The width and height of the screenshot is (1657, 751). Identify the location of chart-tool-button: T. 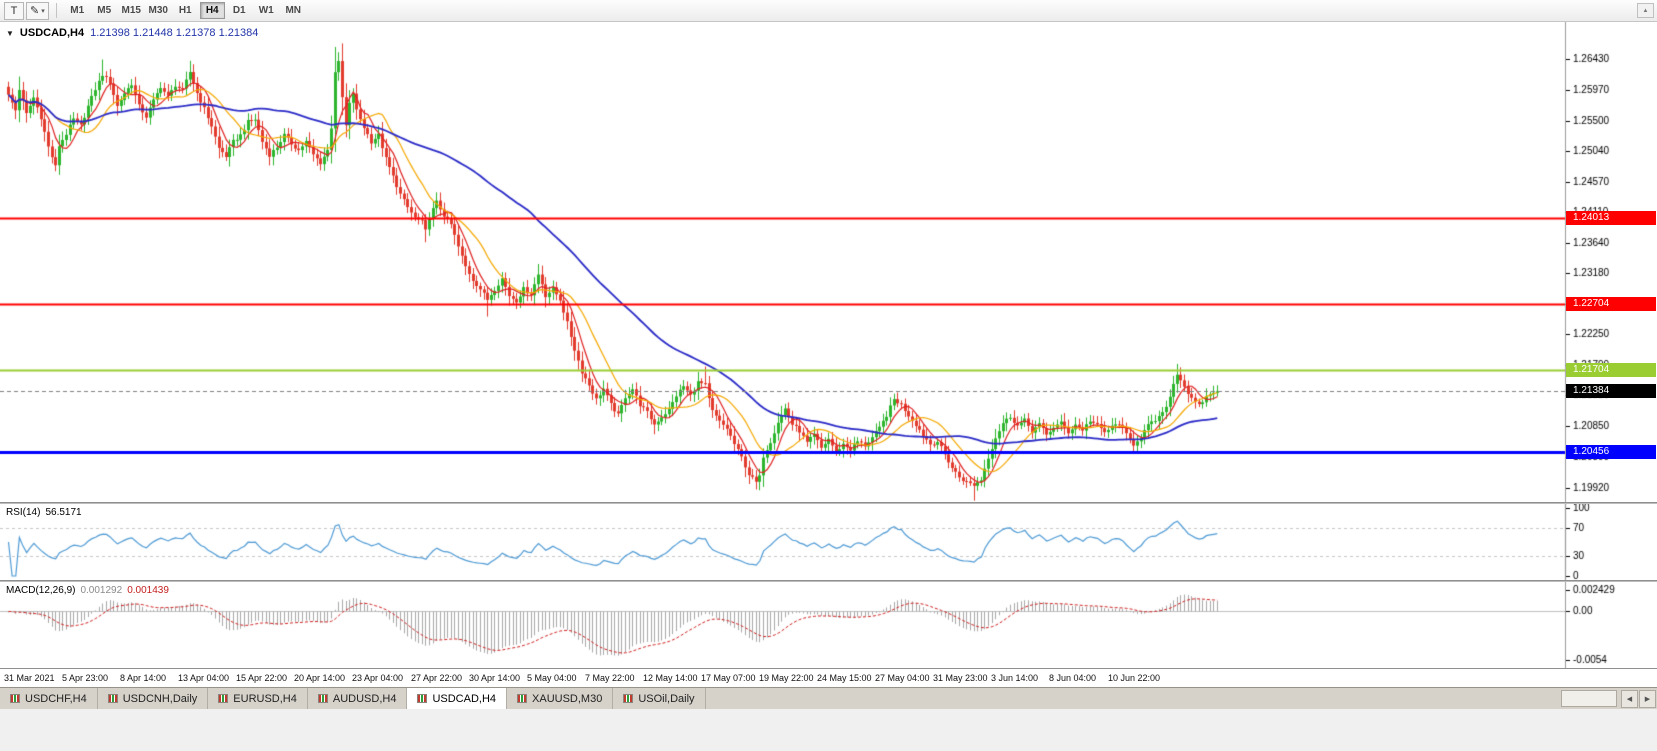
(14, 10).